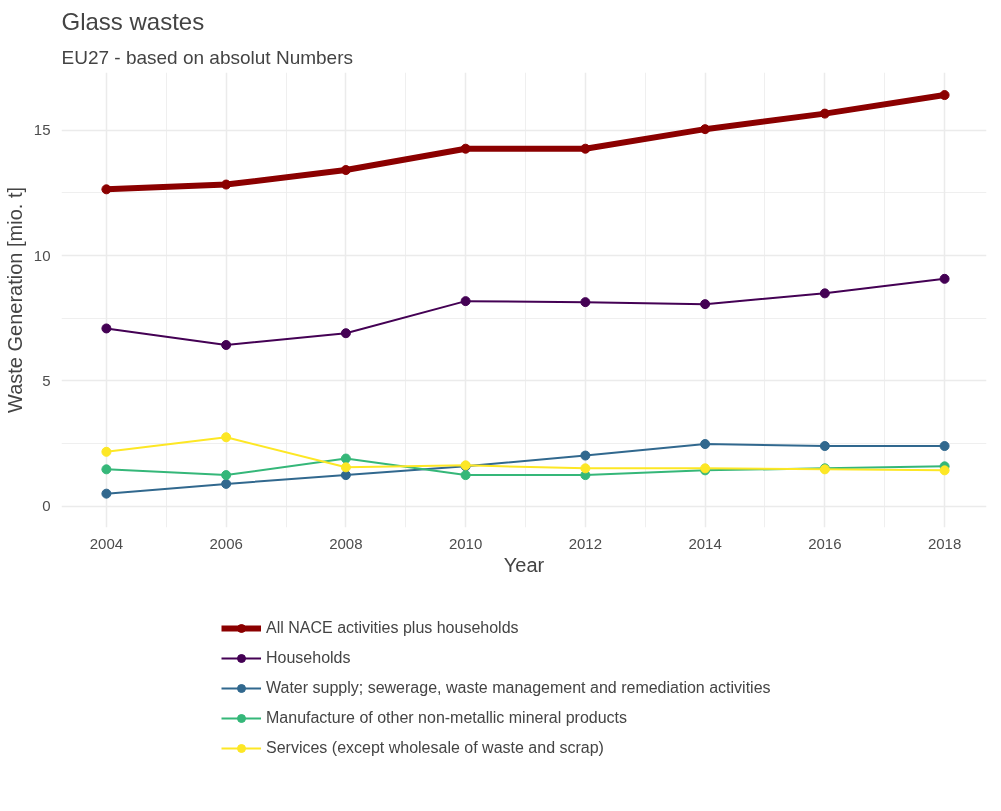 Image resolution: width=1001 pixels, height=811 pixels. I want to click on legend-label: Services (except wholesale of waste and scrap), so click(435, 748).